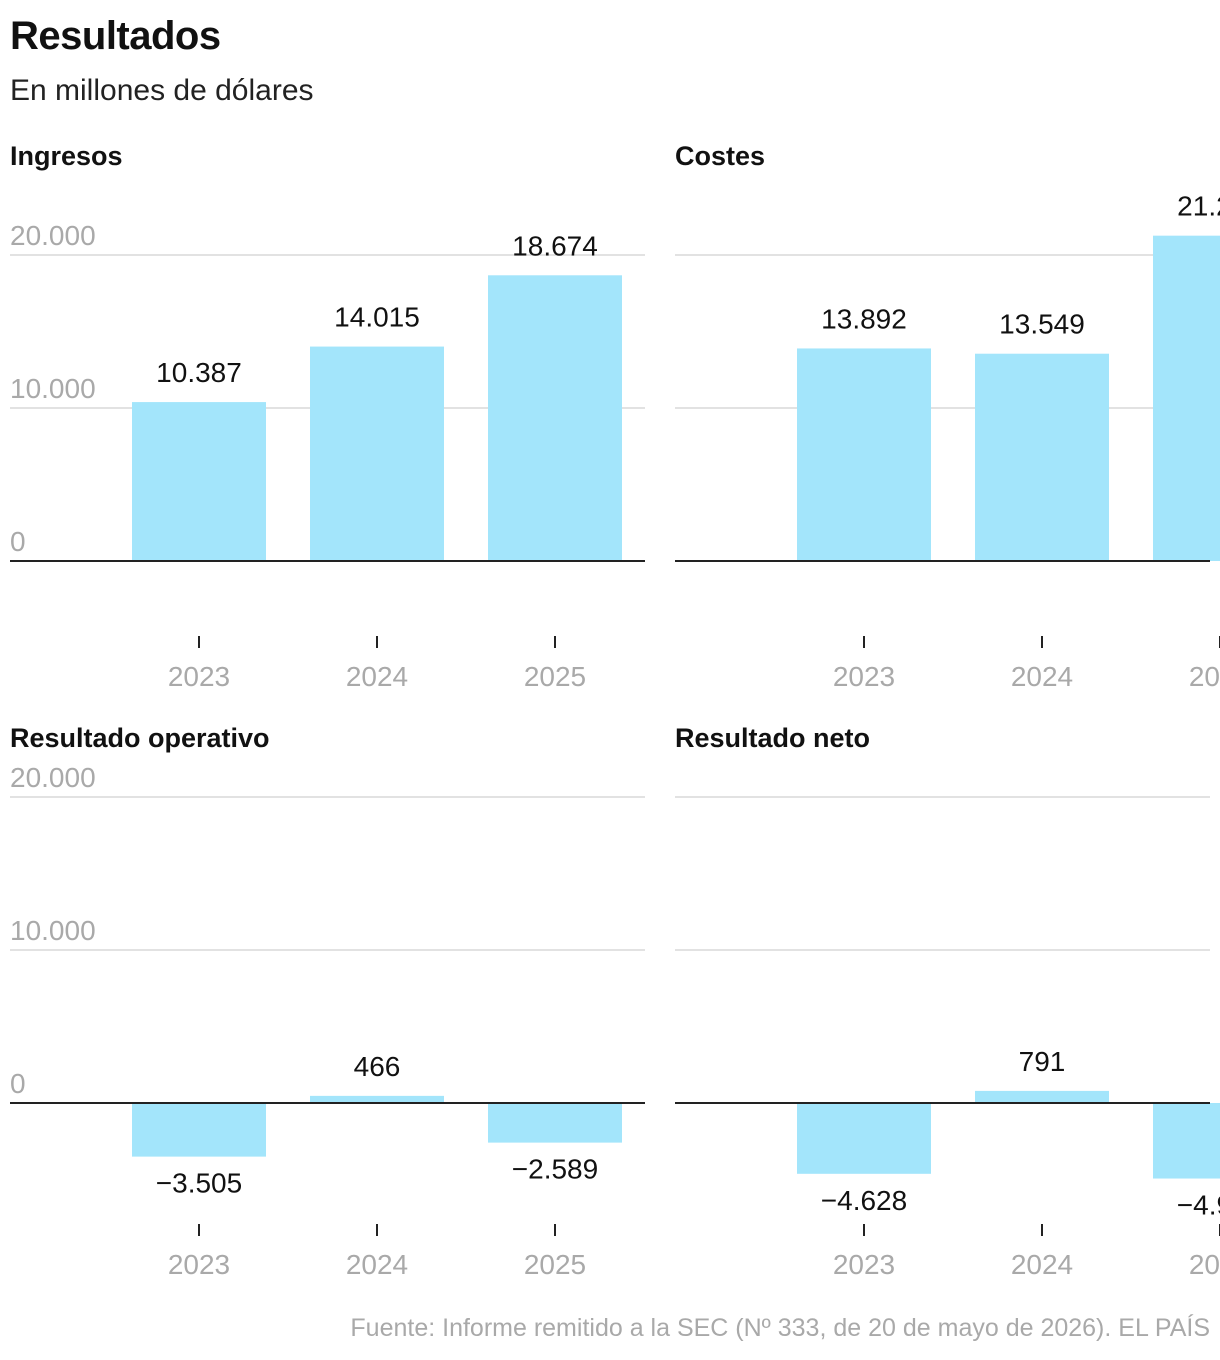 The image size is (1220, 1360). I want to click on panel-title: Costes, so click(720, 156).